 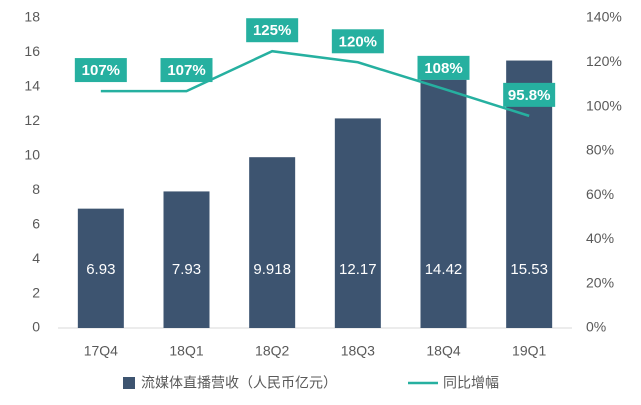 I want to click on y-tick-label: 16, so click(x=32, y=51).